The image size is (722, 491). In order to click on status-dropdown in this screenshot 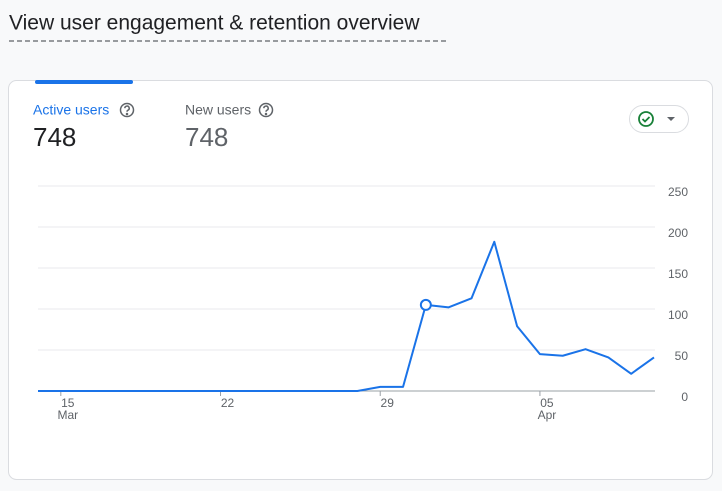, I will do `click(659, 119)`.